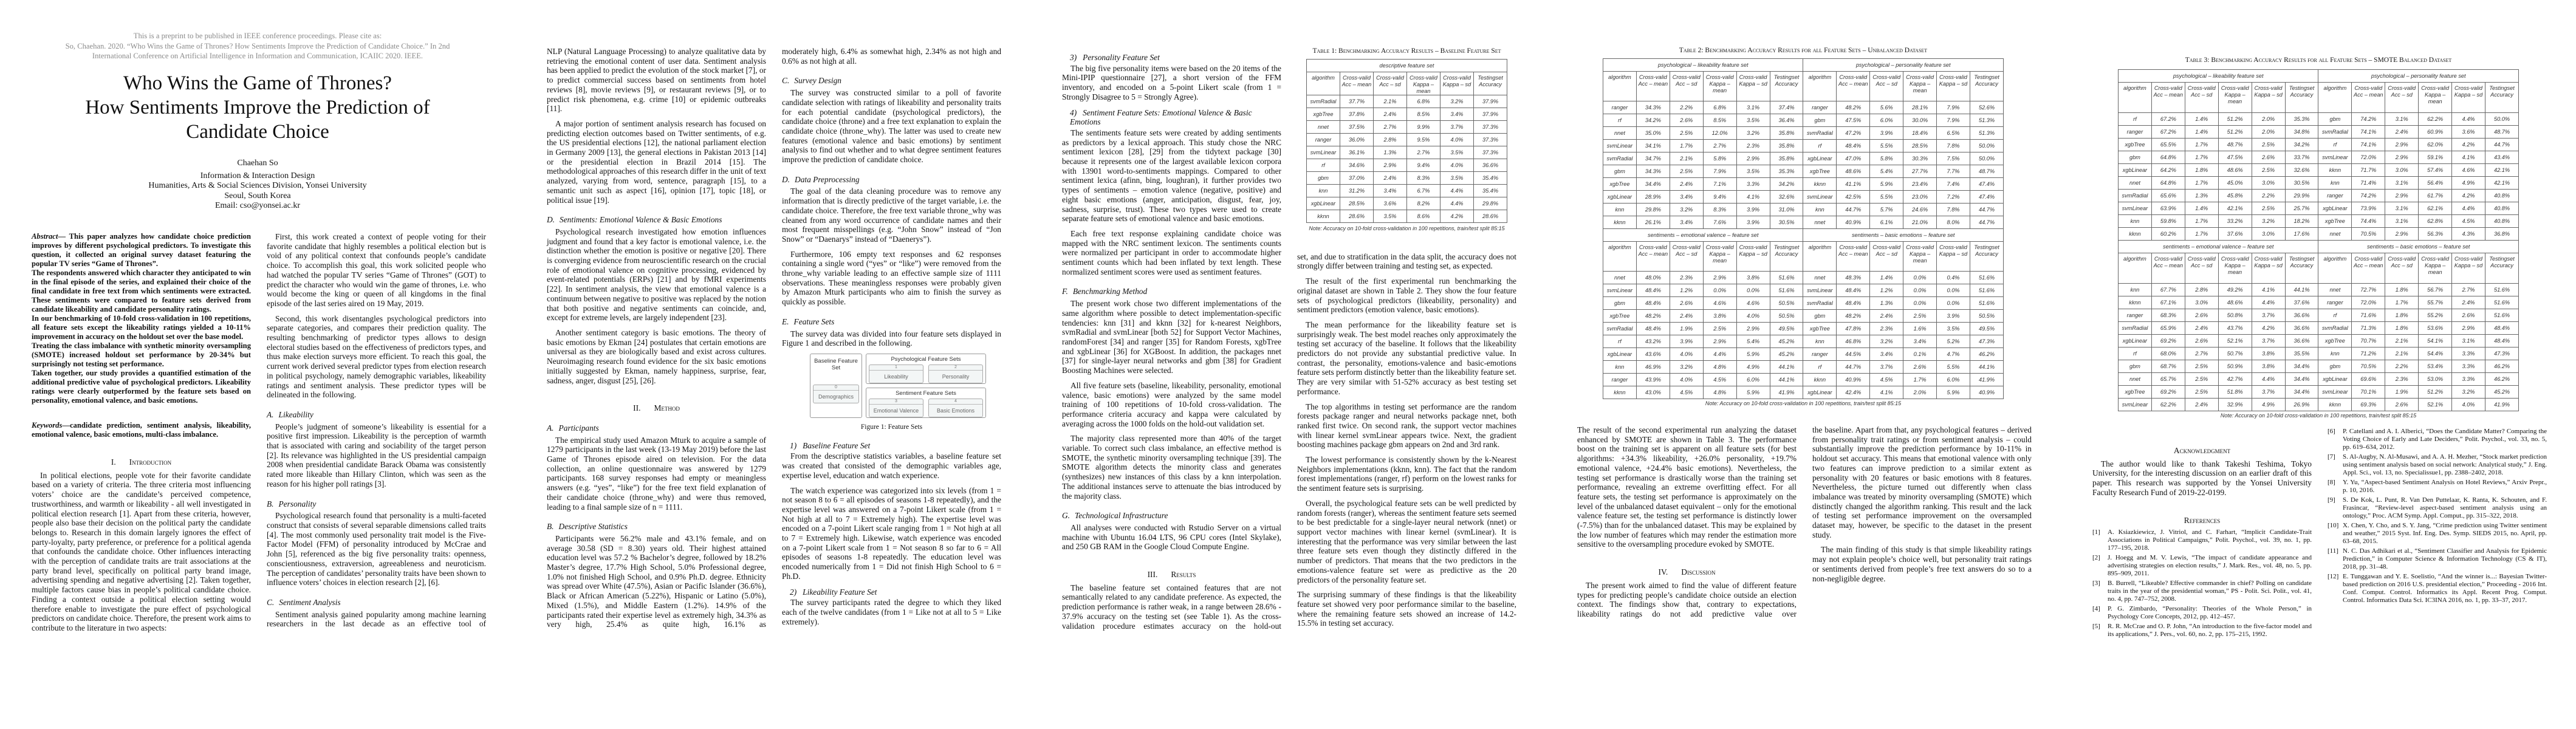  I want to click on value-cell: 3.8%, so click(2268, 366).